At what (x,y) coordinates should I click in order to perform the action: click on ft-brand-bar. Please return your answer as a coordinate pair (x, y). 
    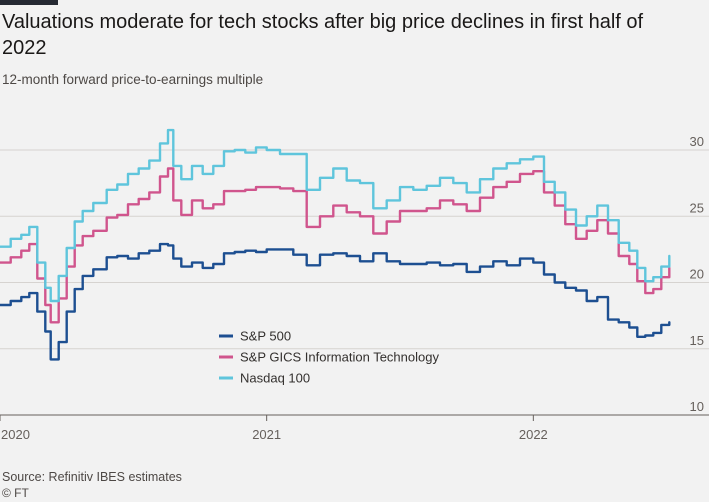
    Looking at the image, I should click on (29, 2).